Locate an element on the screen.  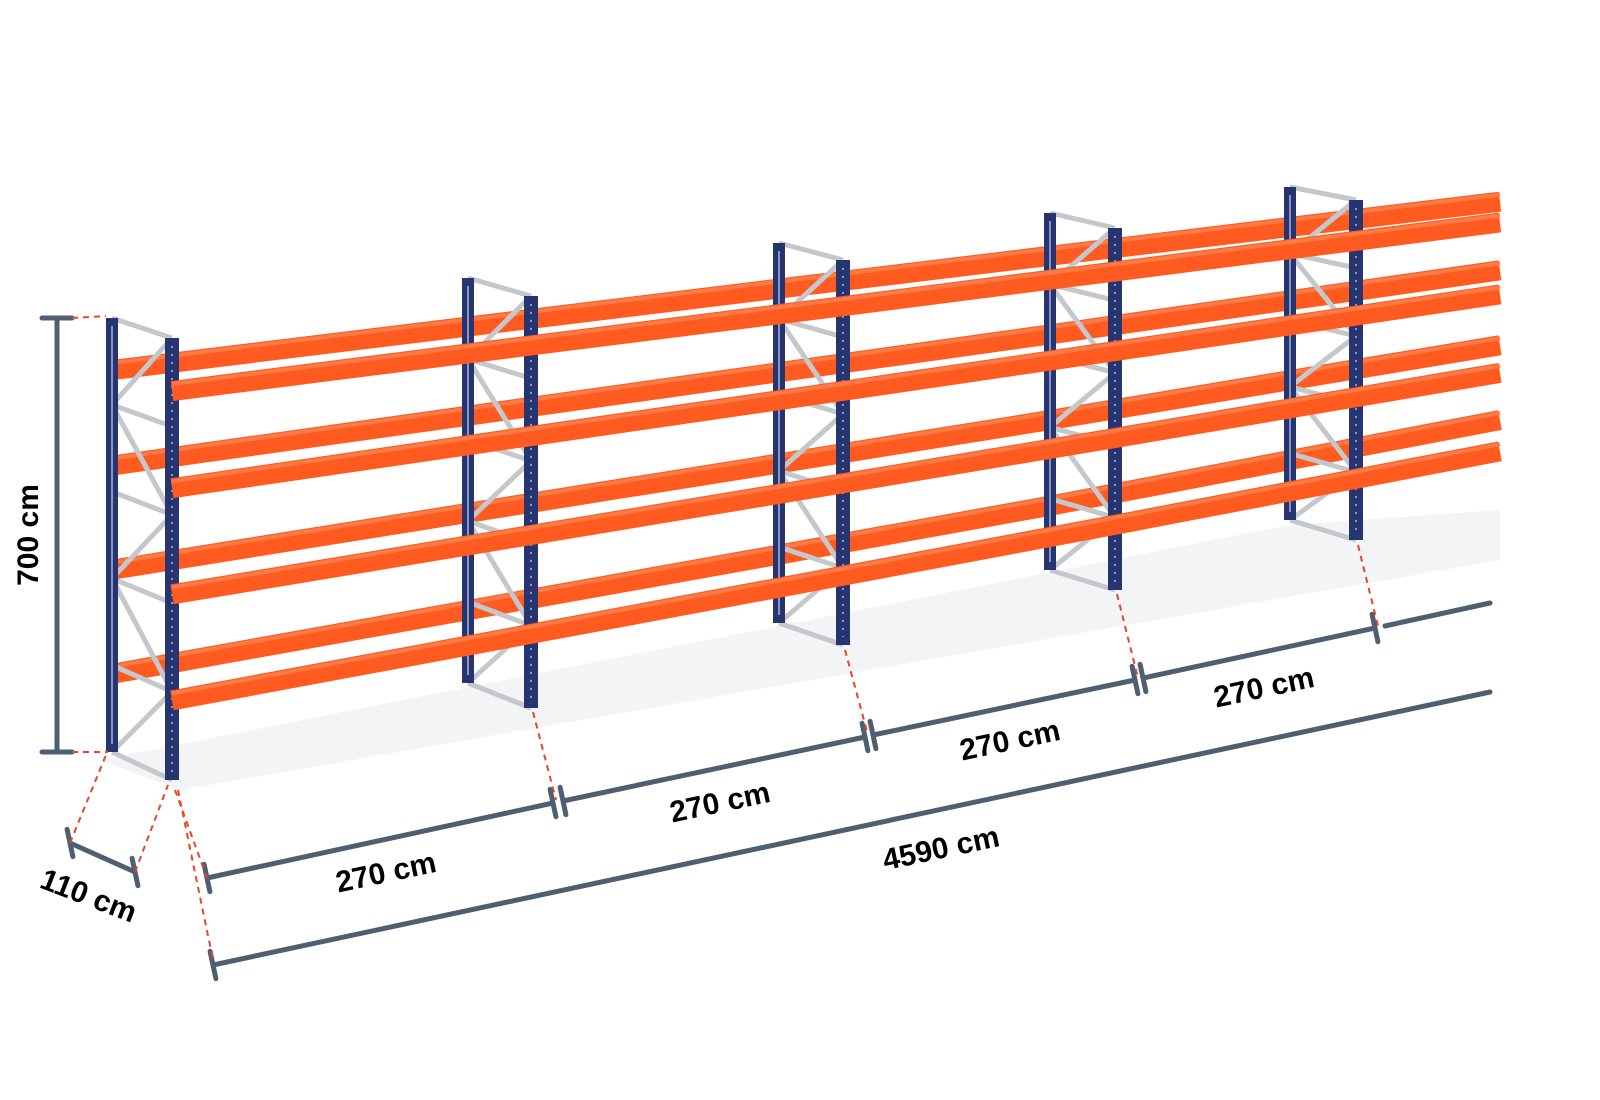
depth-dimension-line is located at coordinates (102, 857).